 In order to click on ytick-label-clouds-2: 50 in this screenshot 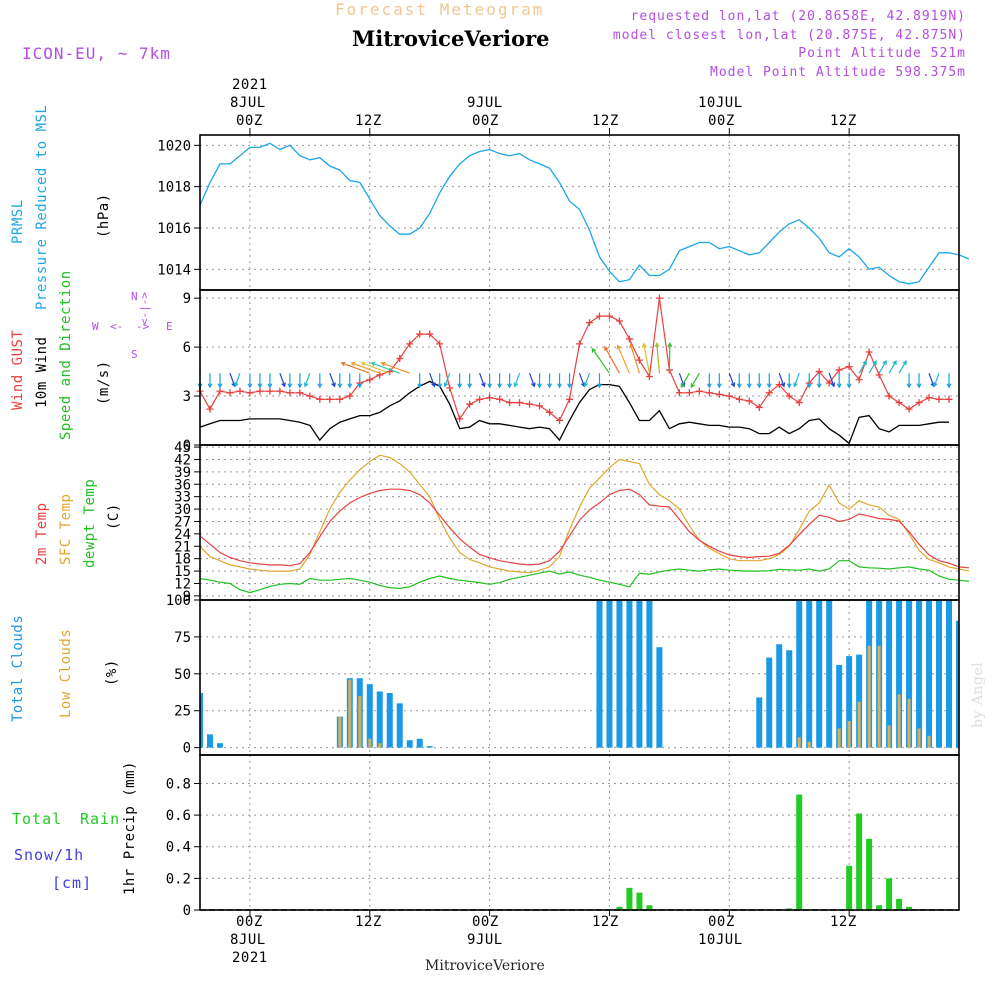, I will do `click(182, 675)`.